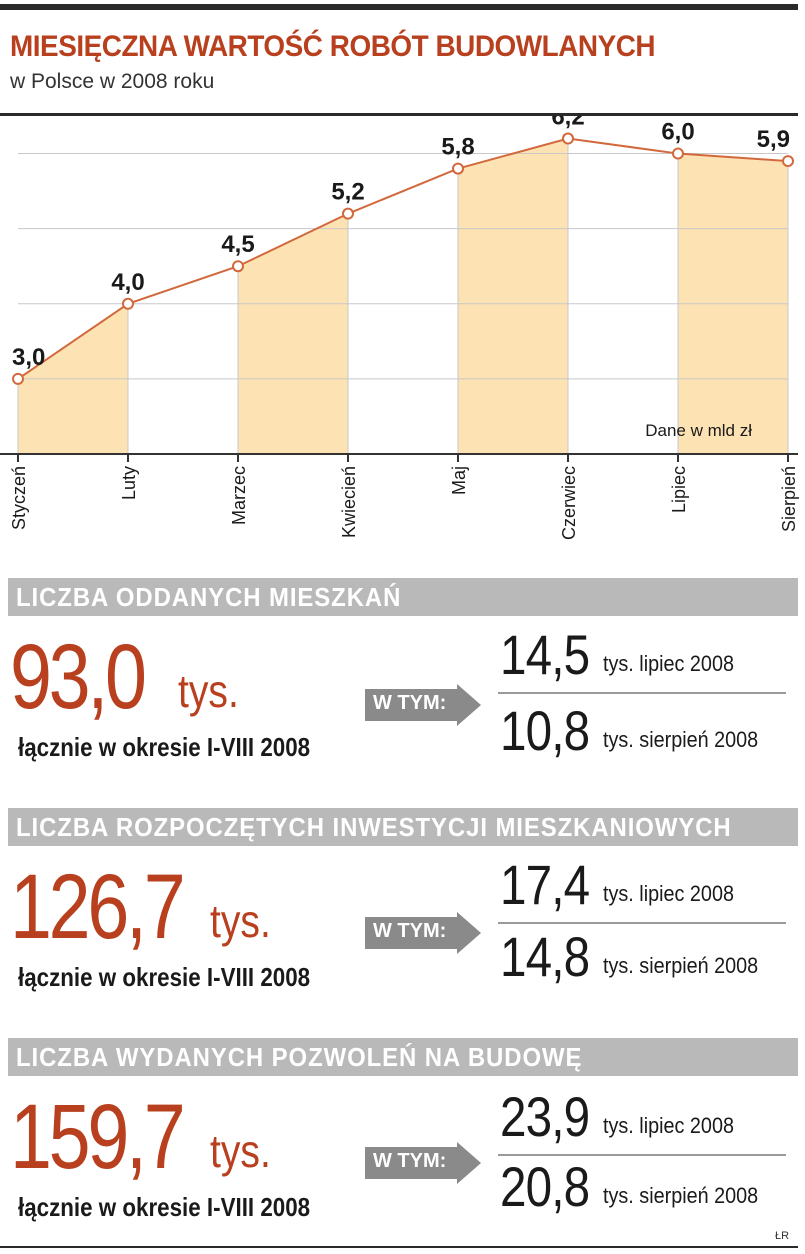  I want to click on page-subtitle: w Polsce w 2008 roku, so click(112, 81).